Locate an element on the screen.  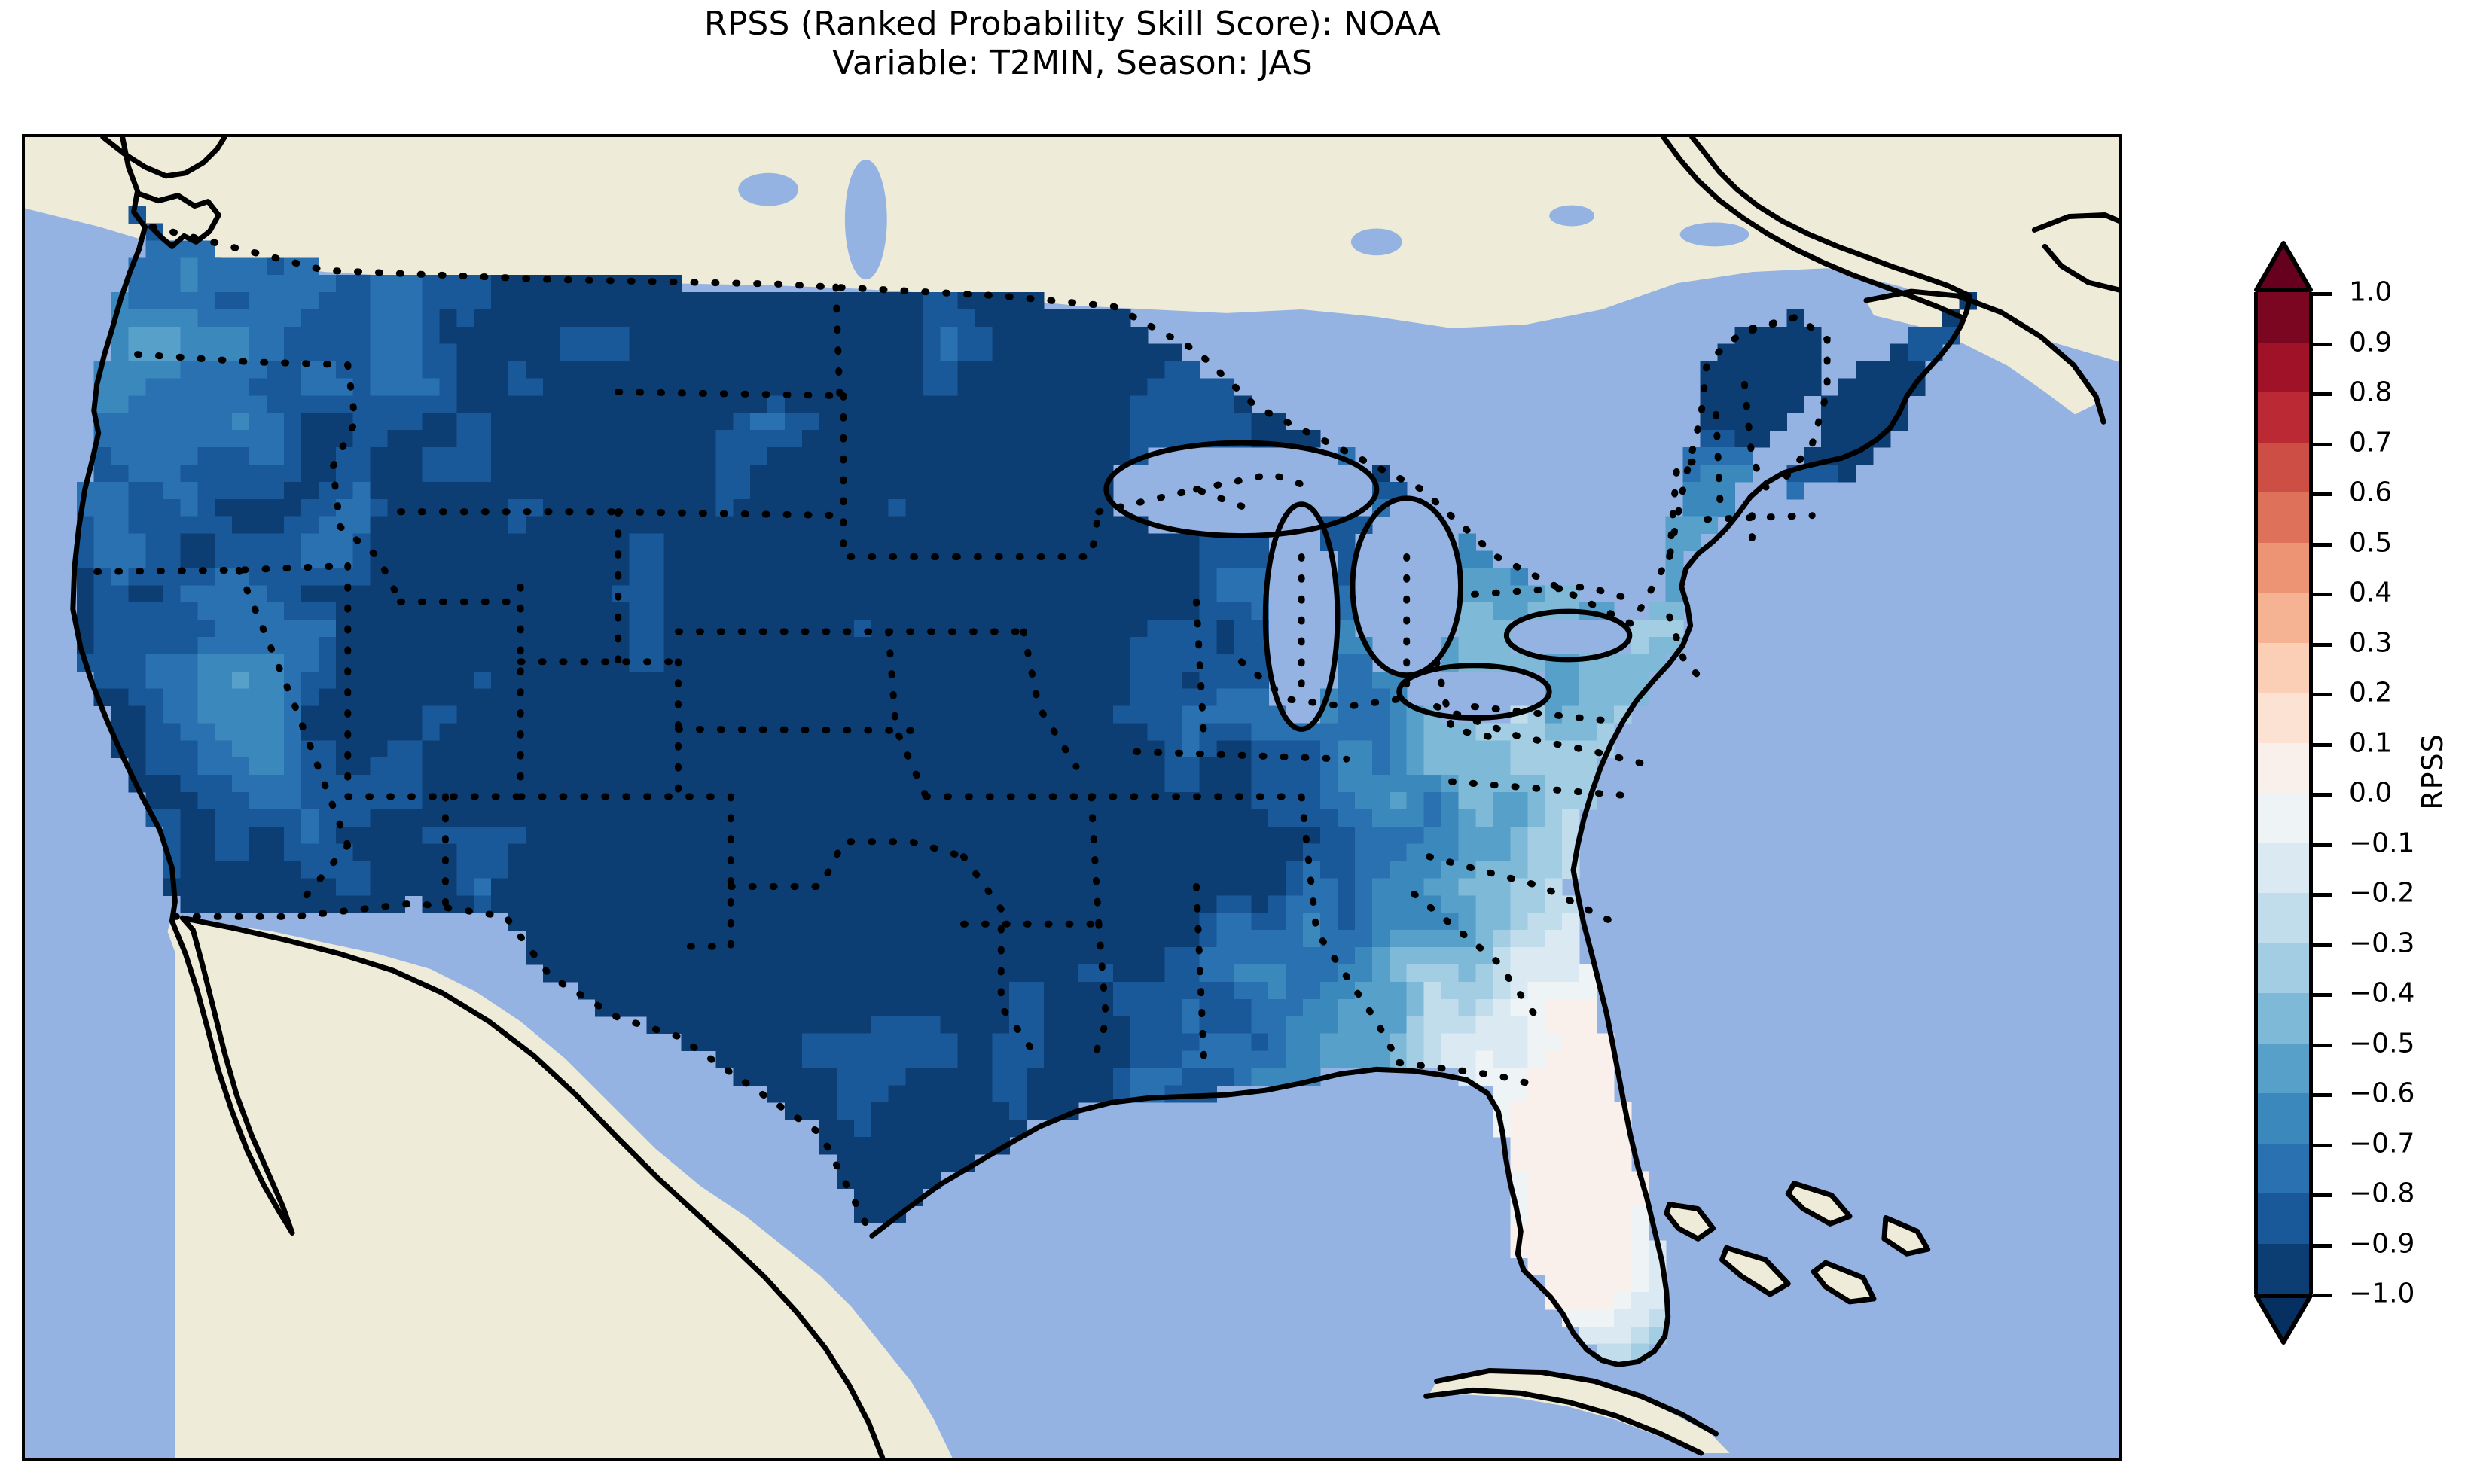
lake-ontario is located at coordinates (1568, 635).